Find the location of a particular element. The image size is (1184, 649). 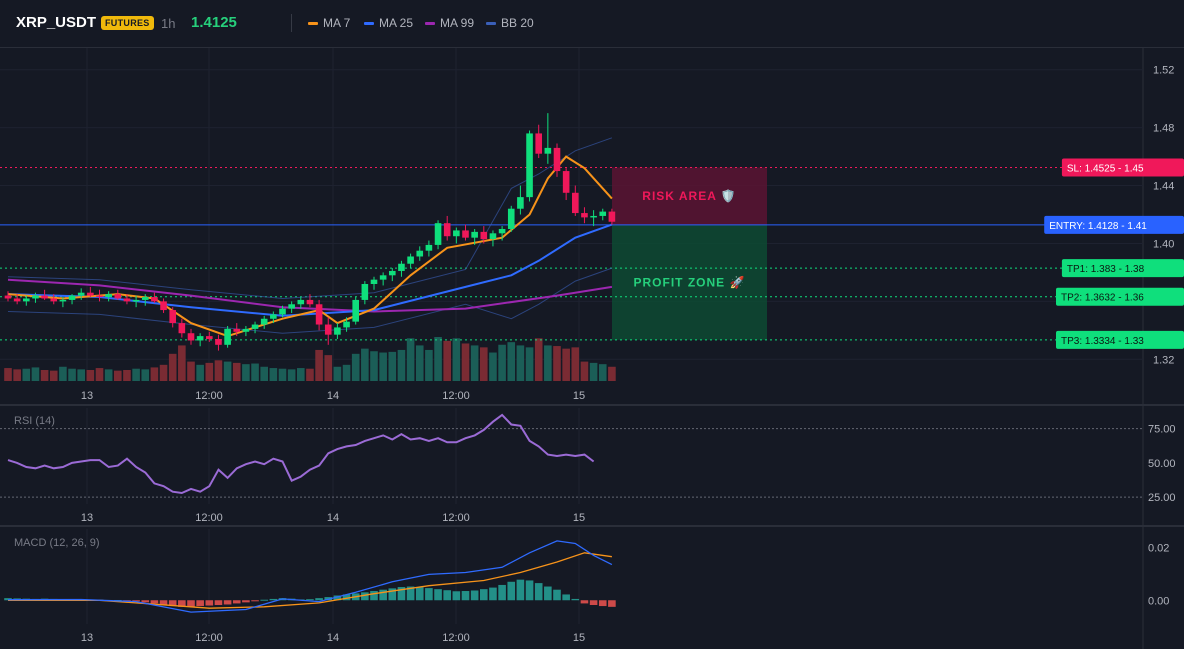

price-tick-label: 1.32 is located at coordinates (1163, 360).